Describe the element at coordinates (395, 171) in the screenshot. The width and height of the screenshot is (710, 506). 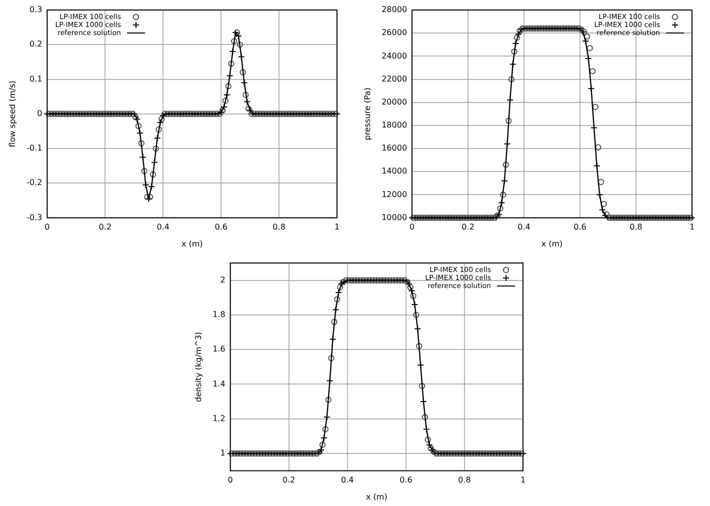
I see `y-tick-label: 14000` at that location.